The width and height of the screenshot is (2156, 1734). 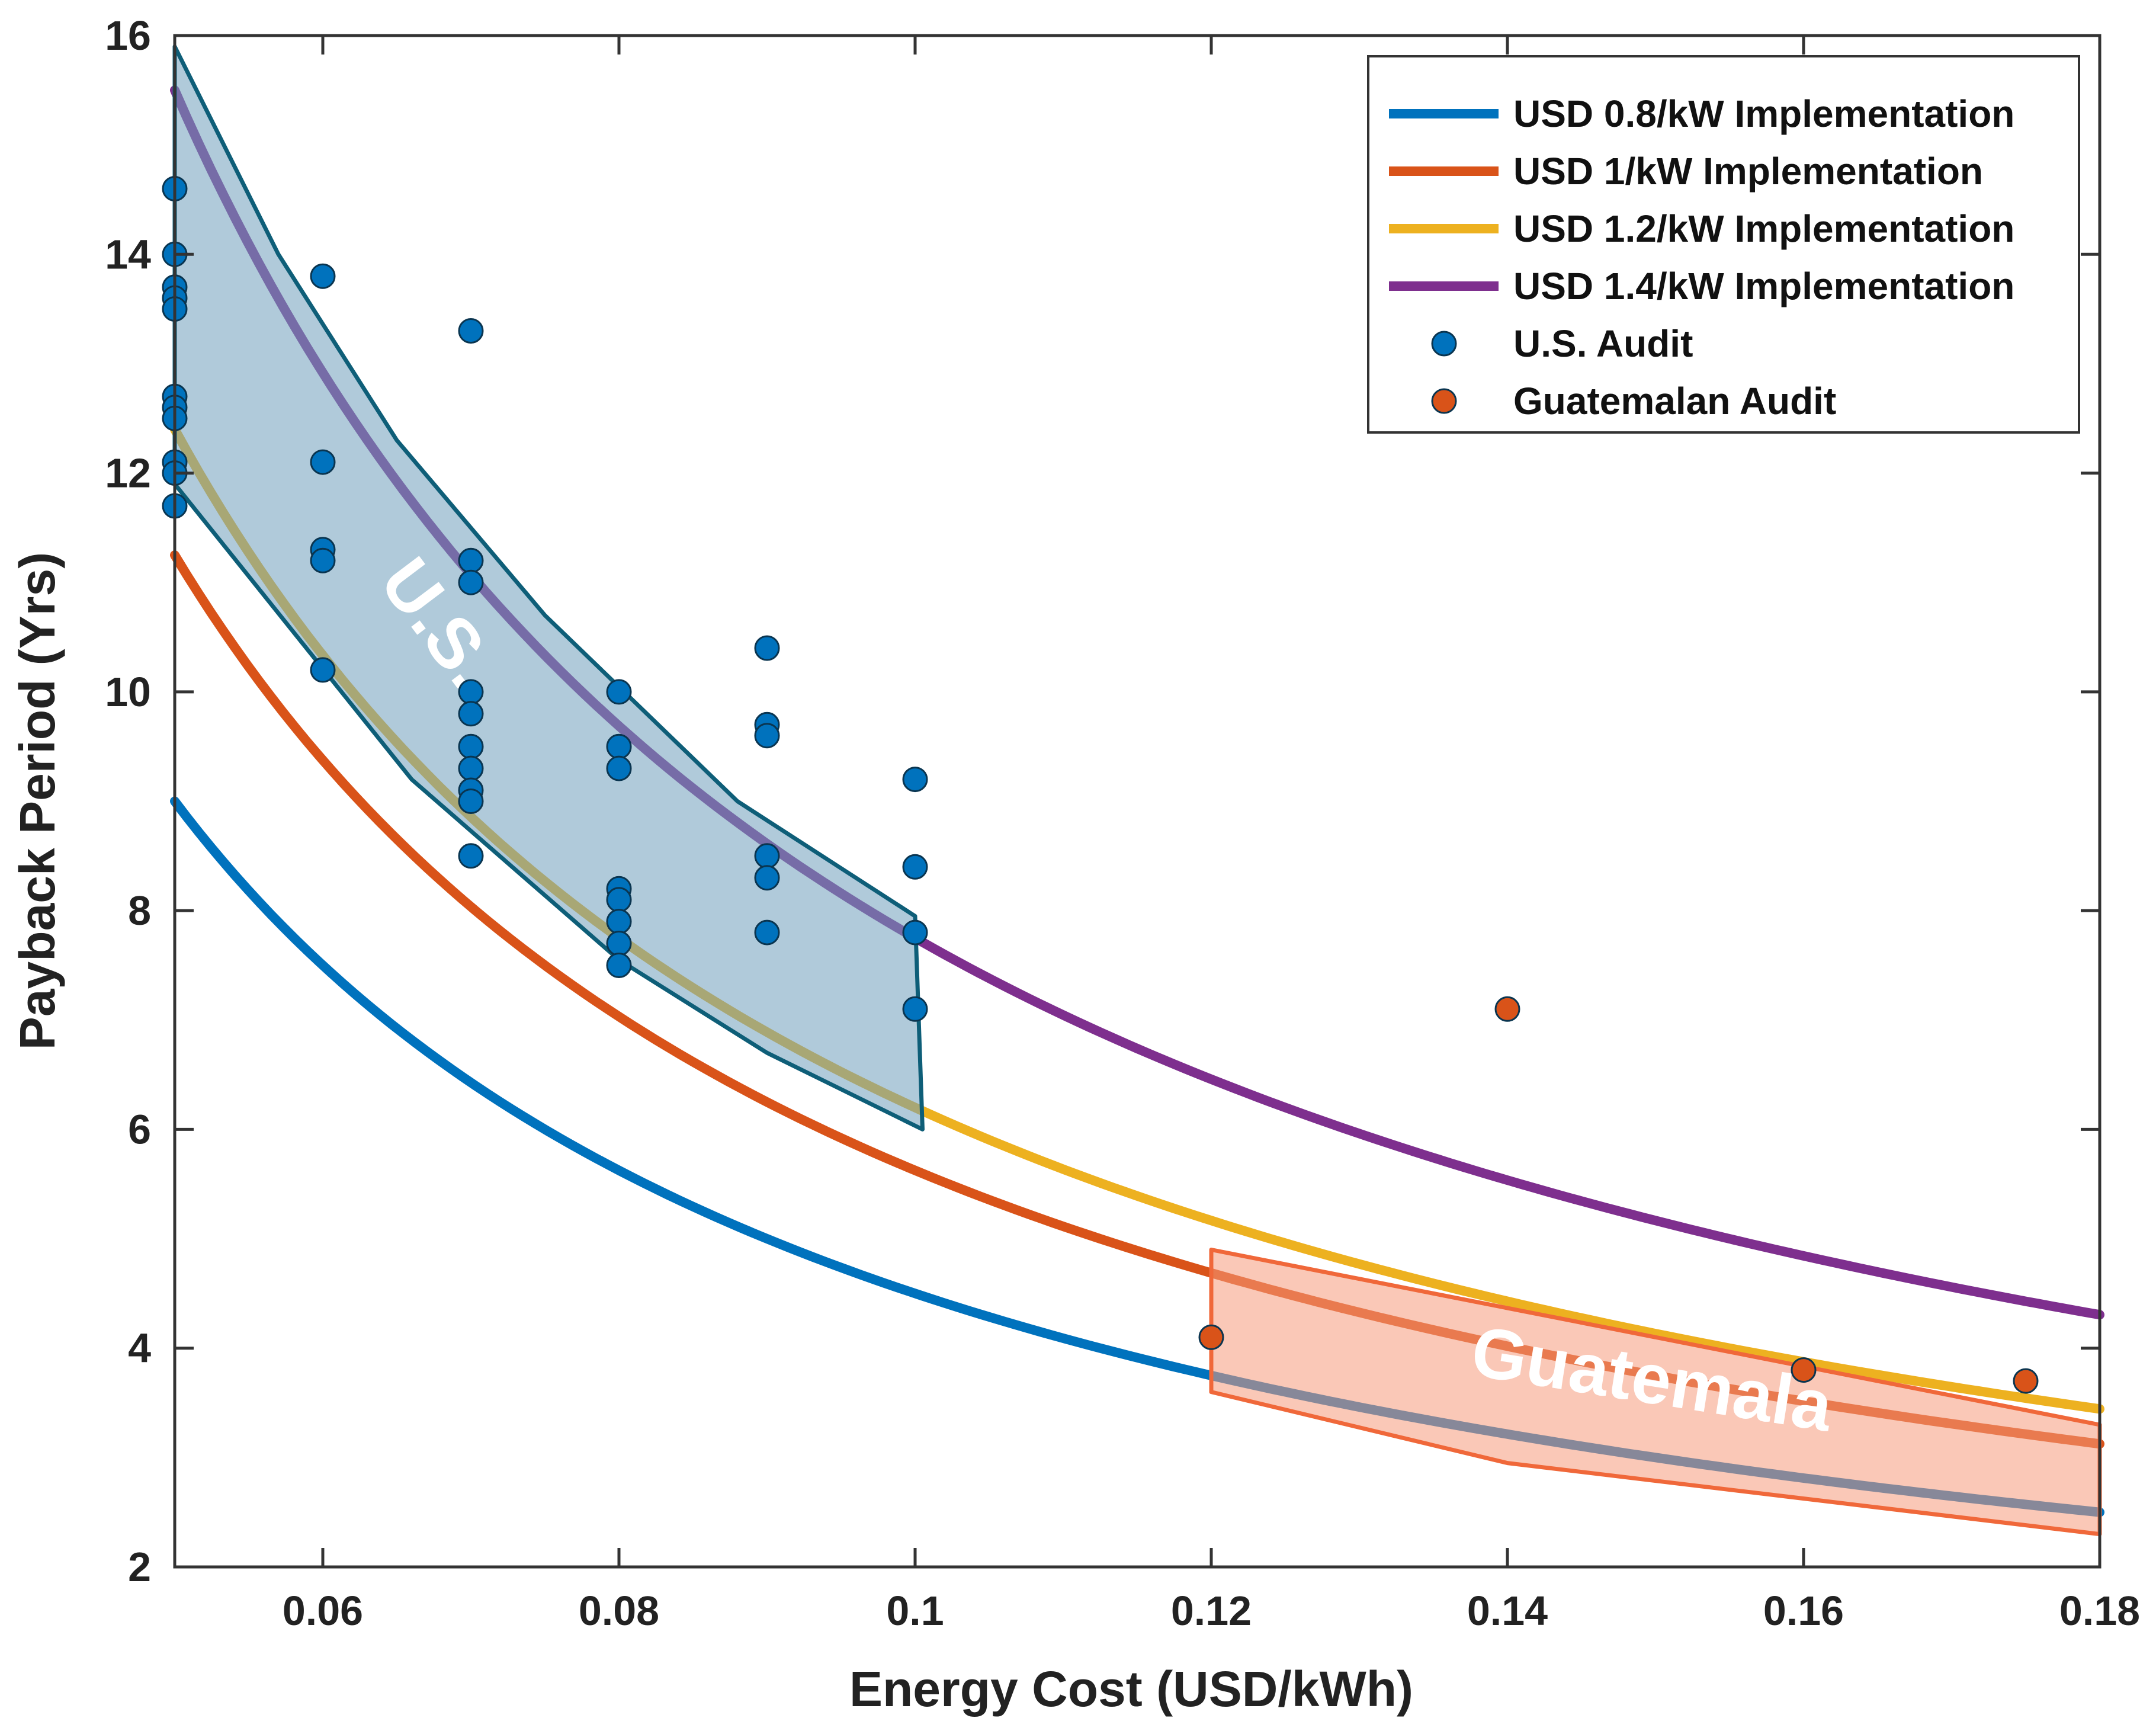 I want to click on legend-label: USD 1/kW Implementation, so click(x=1748, y=171).